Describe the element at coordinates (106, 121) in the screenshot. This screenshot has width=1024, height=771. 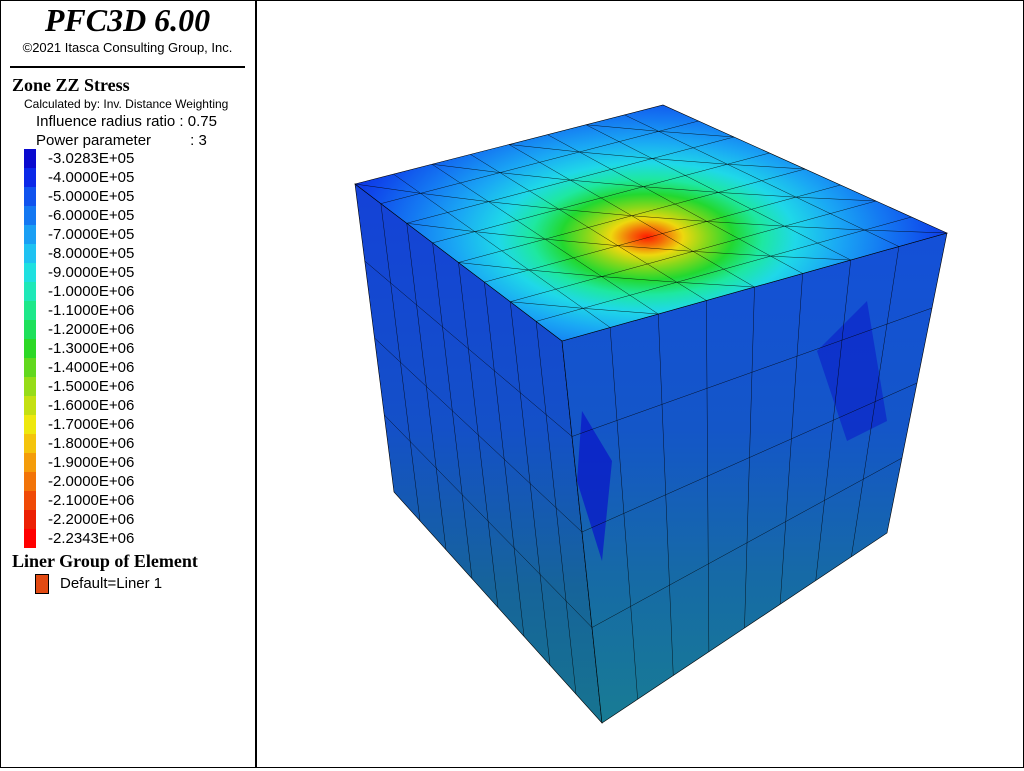
I see `influence-radius-label: Influence radius ratio` at that location.